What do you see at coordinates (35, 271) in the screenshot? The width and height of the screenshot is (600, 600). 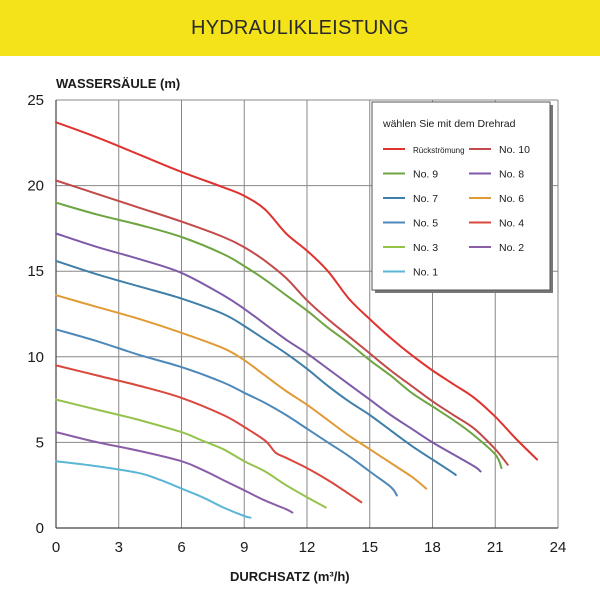 I see `y-tick-label: 15` at bounding box center [35, 271].